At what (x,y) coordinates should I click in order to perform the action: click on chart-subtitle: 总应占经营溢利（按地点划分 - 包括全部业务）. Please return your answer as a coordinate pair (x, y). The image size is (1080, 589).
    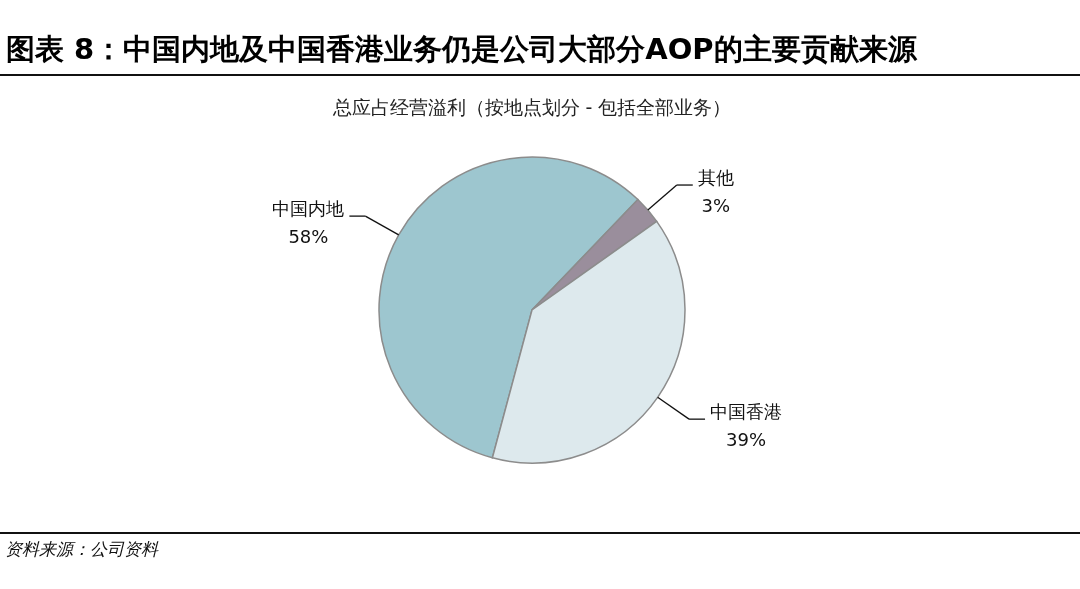
    Looking at the image, I should click on (531, 107).